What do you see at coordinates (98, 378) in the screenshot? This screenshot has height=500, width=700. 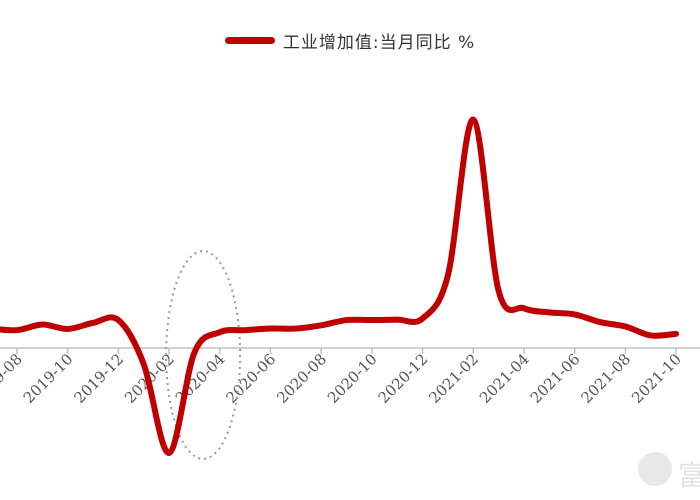 I see `x-tick-label: 2019-12` at bounding box center [98, 378].